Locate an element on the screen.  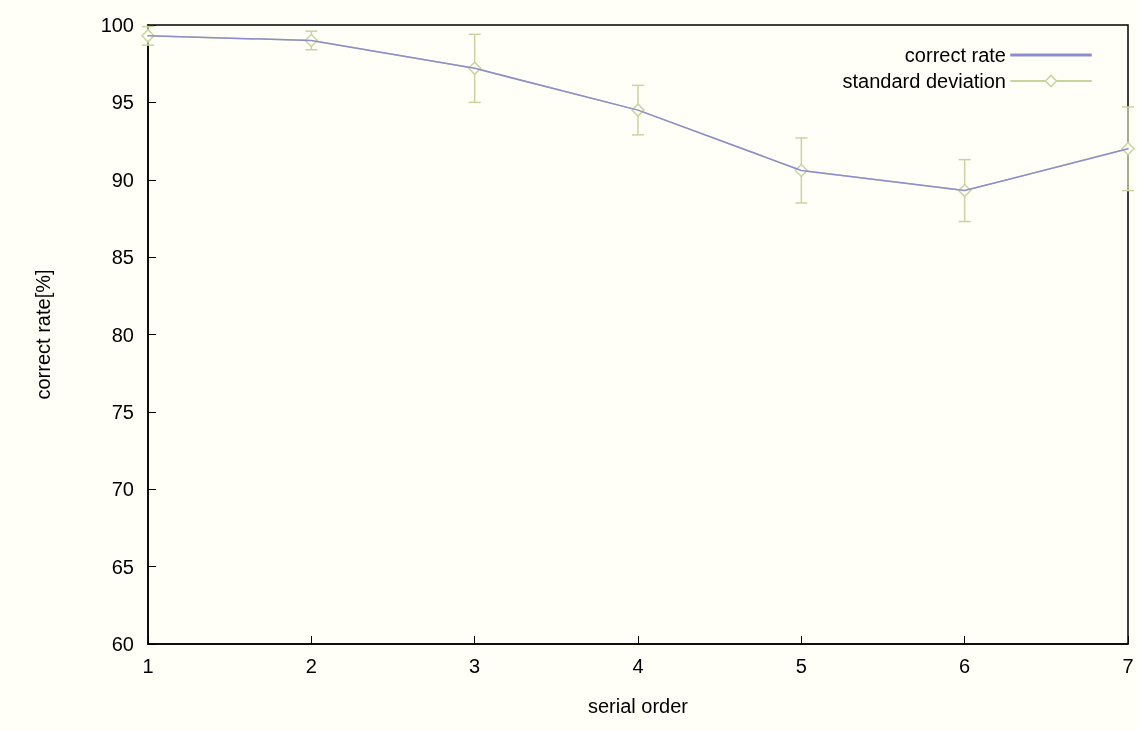
x-axis-title: serial order is located at coordinates (638, 706).